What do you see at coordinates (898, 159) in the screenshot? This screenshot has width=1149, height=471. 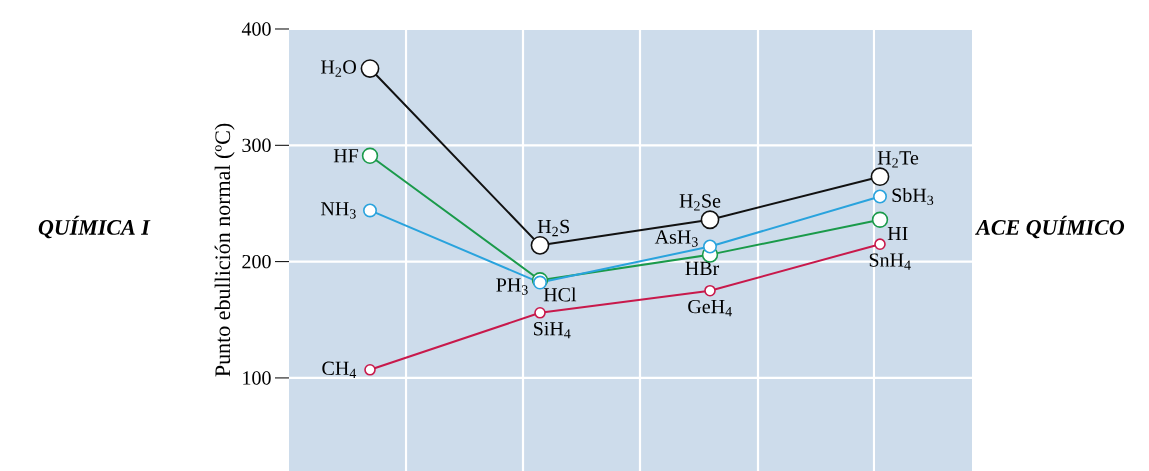 I see `annotation: H$_{2}$Te` at bounding box center [898, 159].